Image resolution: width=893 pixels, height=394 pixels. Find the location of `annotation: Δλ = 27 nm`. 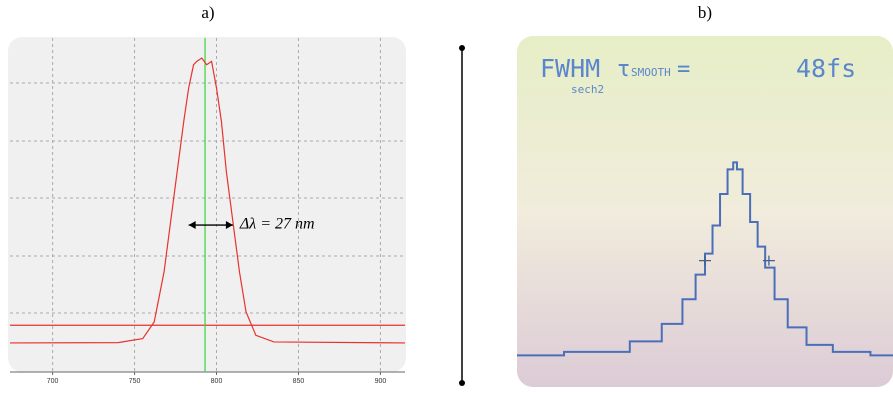

annotation: Δλ = 27 nm is located at coordinates (277, 224).